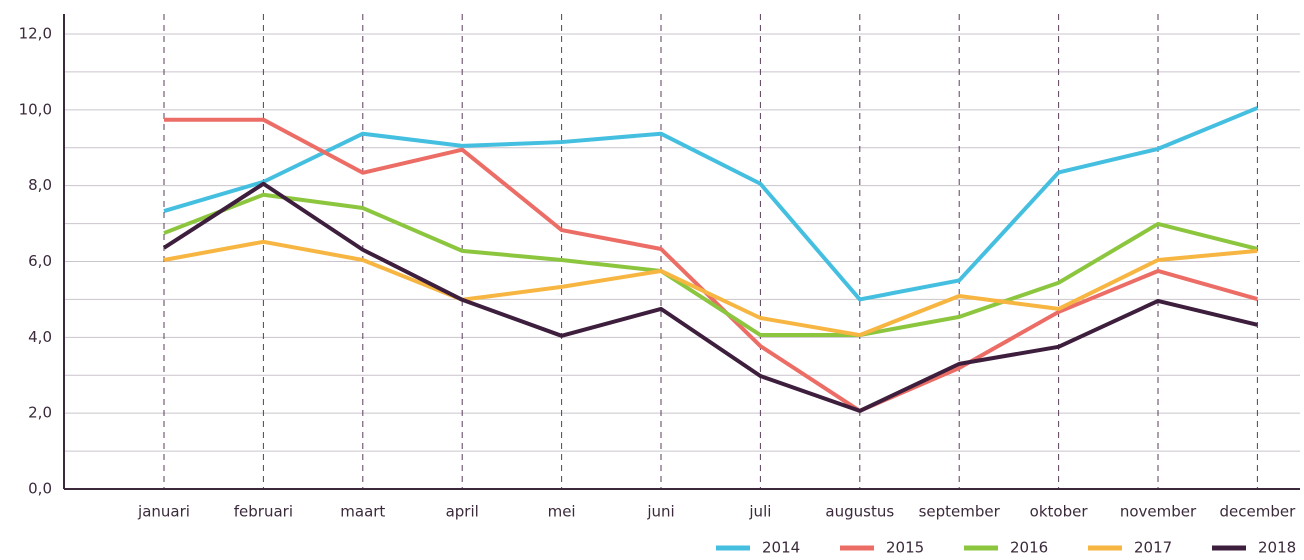 The width and height of the screenshot is (1304, 560). Describe the element at coordinates (781, 548) in the screenshot. I see `legend-label: 2014` at that location.